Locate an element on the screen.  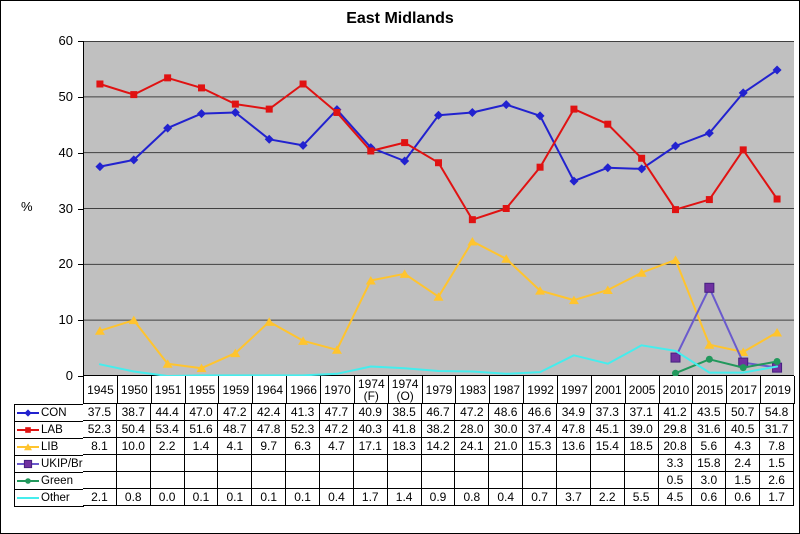
value-cell: 3.7 is located at coordinates (574, 497).